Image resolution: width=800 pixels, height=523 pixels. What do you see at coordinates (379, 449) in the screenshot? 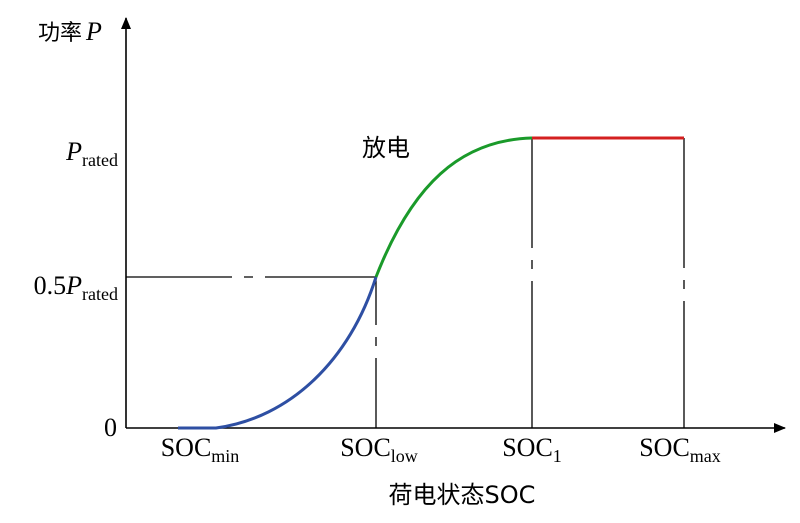
I see `x-tick-soc-low: SOClow` at bounding box center [379, 449].